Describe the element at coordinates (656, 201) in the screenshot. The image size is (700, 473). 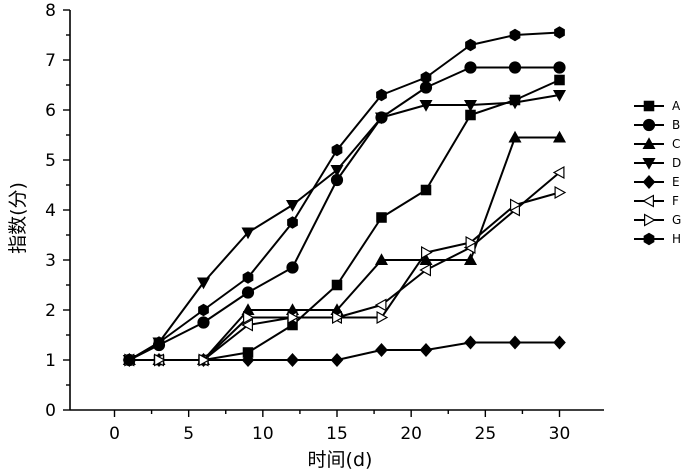
I see `legend-item-F: F` at that location.